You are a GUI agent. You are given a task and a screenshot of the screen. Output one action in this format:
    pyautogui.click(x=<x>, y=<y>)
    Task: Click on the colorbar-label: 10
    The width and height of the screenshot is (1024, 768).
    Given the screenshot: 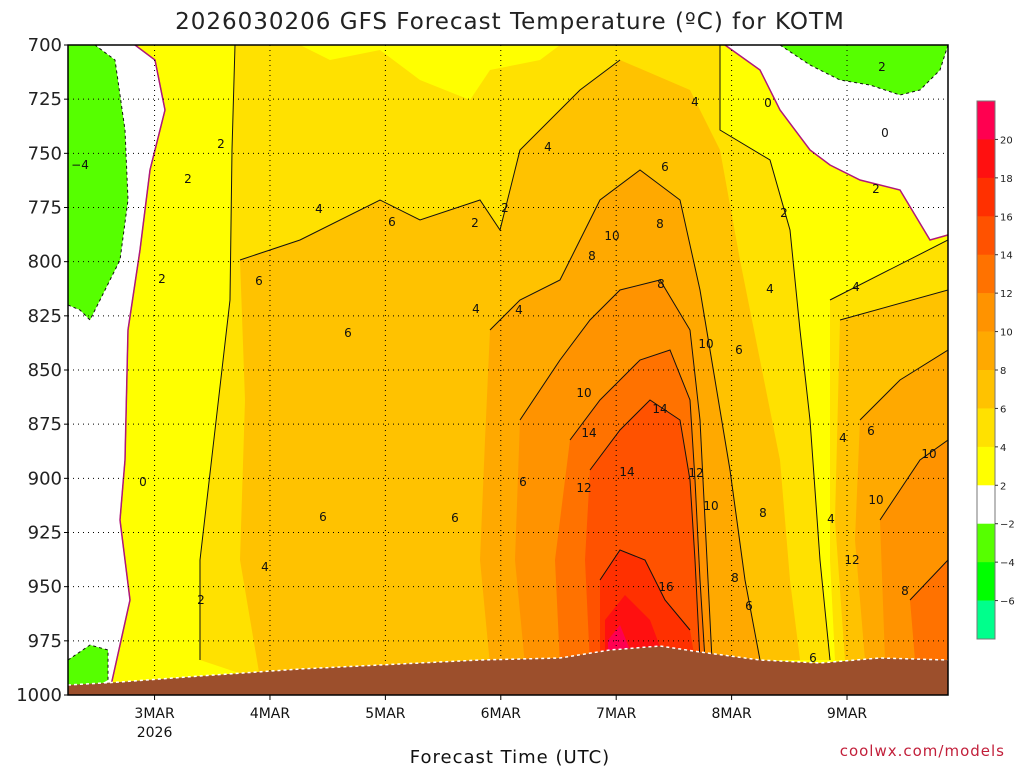 What is the action you would take?
    pyautogui.click(x=1006, y=333)
    